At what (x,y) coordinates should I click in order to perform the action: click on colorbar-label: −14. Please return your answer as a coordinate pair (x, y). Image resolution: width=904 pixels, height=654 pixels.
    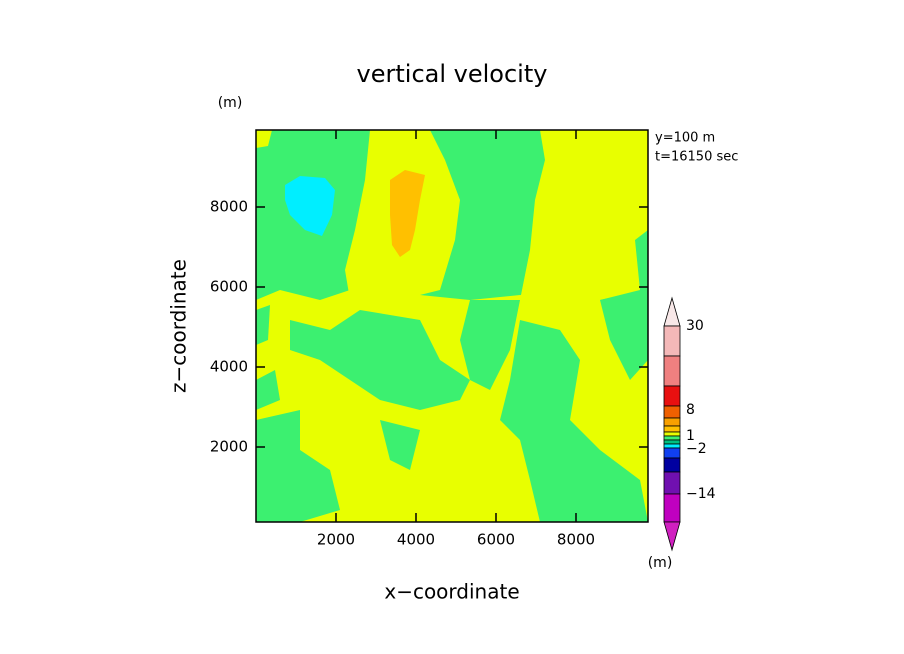
    Looking at the image, I should click on (701, 494).